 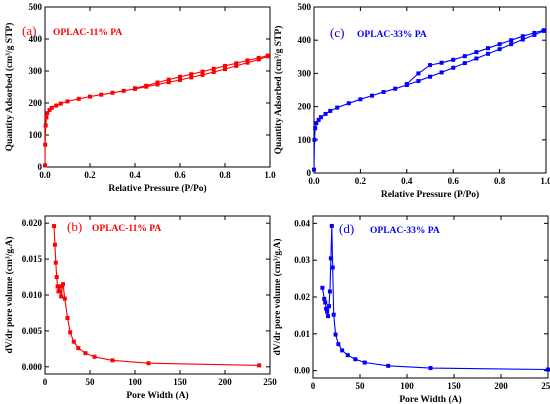 I want to click on x-axis-title: Pore Width (A), so click(x=430, y=399).